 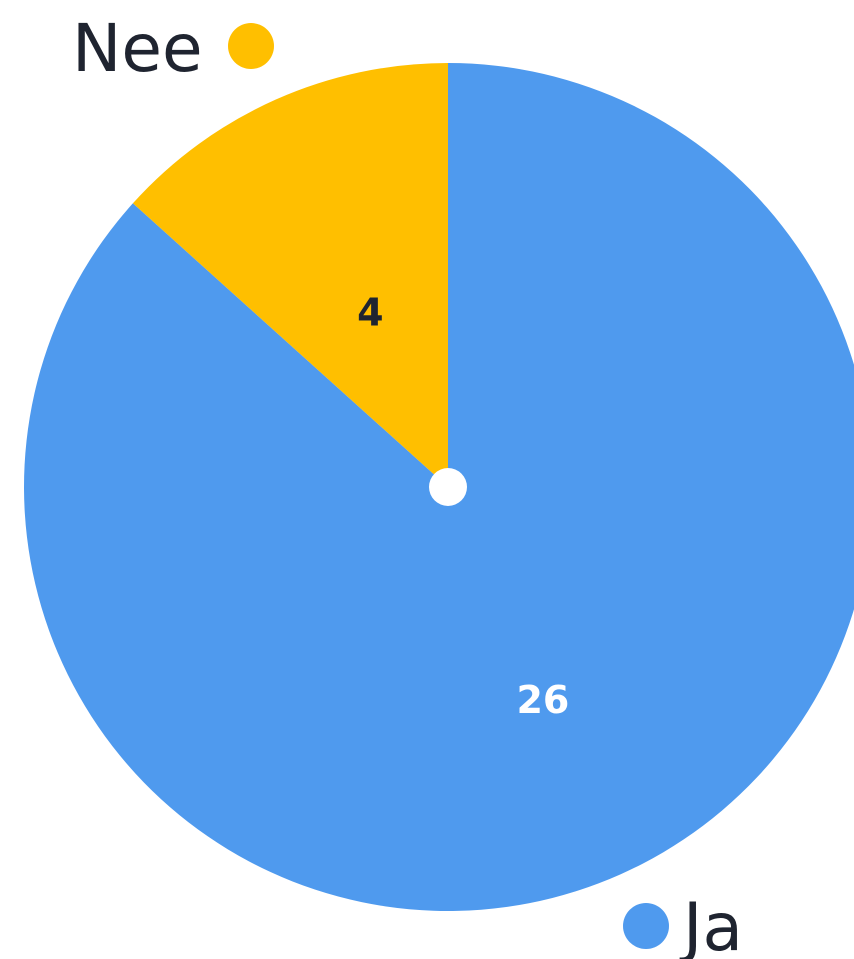 What do you see at coordinates (542, 700) in the screenshot?
I see `pie-value-label-ja: 26` at bounding box center [542, 700].